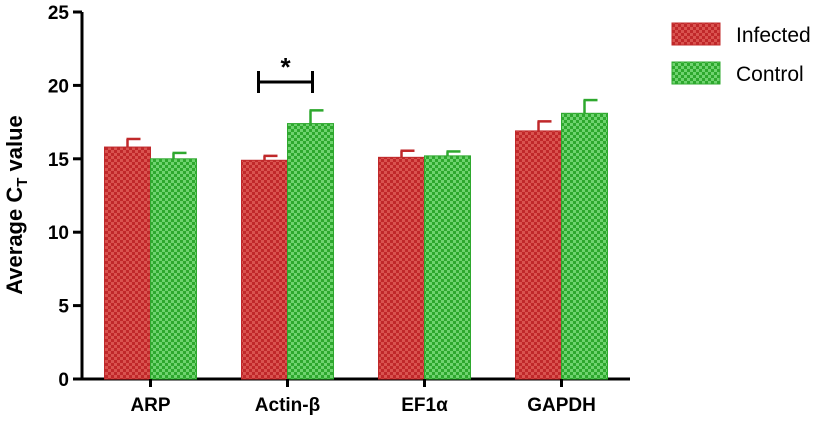  Describe the element at coordinates (770, 74) in the screenshot. I see `legend-label-control: Control` at that location.